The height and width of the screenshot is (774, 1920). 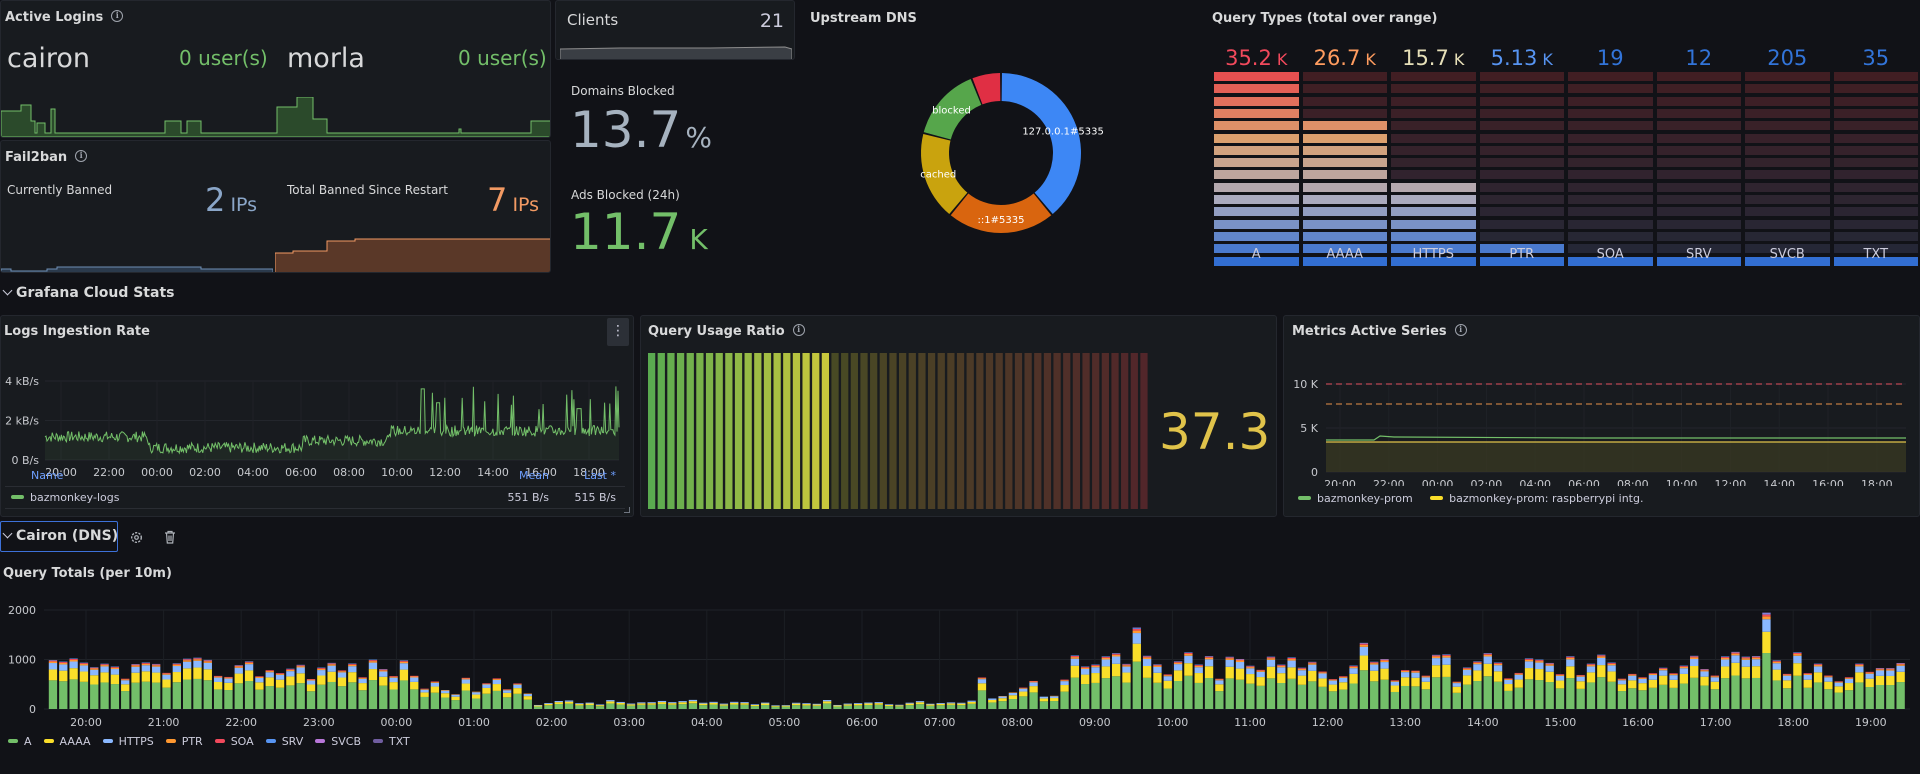 What do you see at coordinates (88, 293) in the screenshot?
I see `row-grafana-cloud-stats: Grafana Cloud Stats` at bounding box center [88, 293].